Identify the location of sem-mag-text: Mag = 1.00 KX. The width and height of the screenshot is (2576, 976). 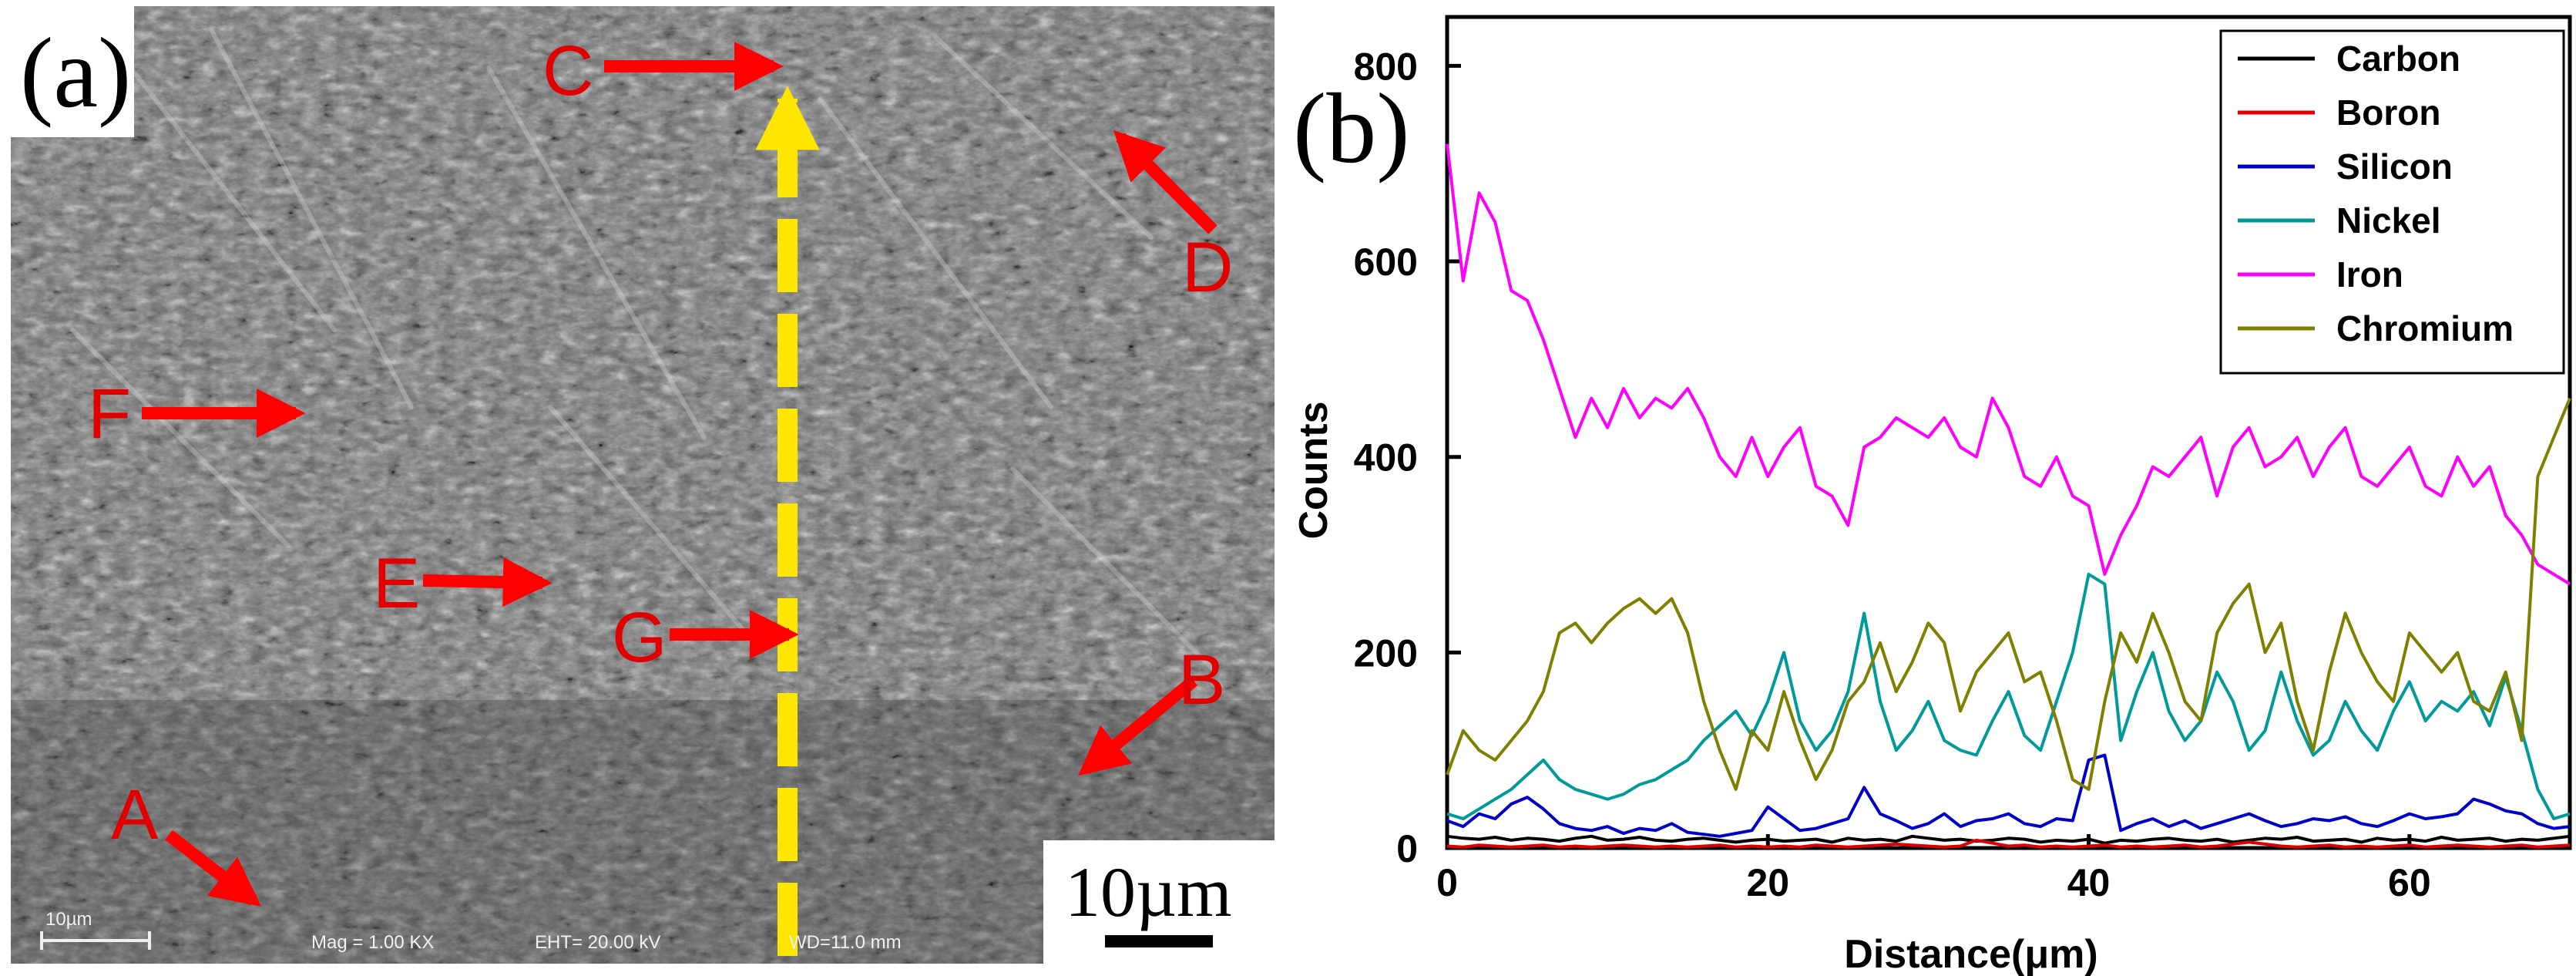
(372, 942).